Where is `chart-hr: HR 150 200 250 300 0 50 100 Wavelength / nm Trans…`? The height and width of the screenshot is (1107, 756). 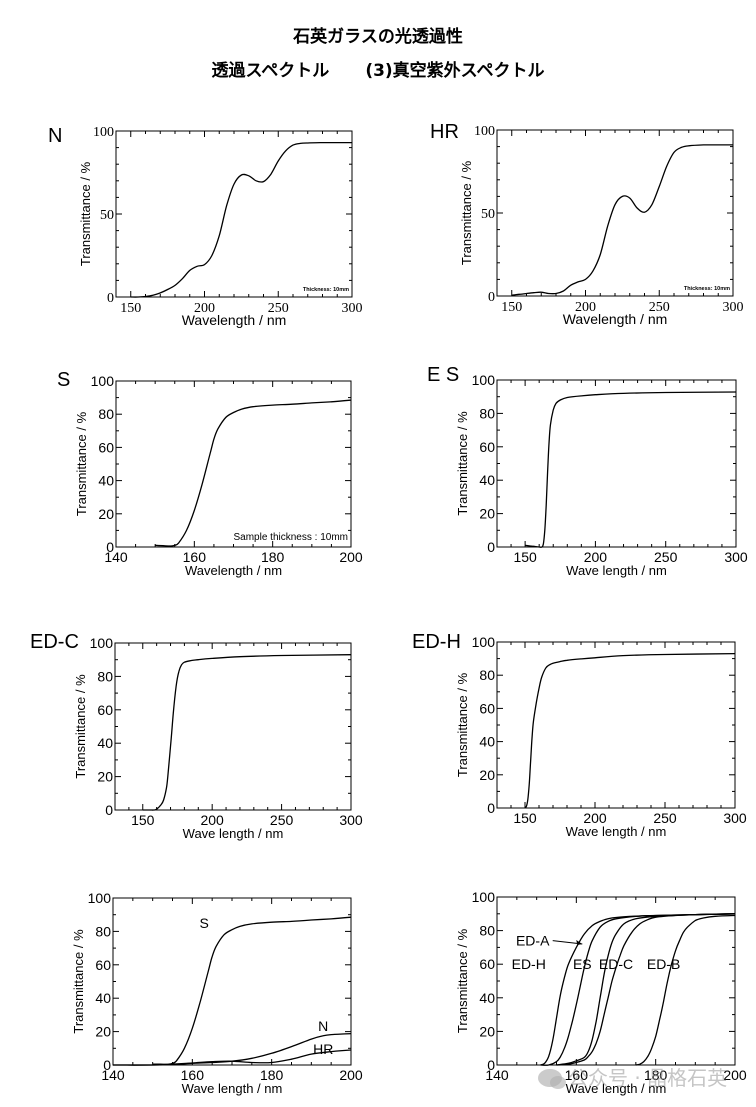
chart-hr: HR 150 200 250 300 0 50 100 Wavelength / nm Trans… is located at coordinates (587, 224).